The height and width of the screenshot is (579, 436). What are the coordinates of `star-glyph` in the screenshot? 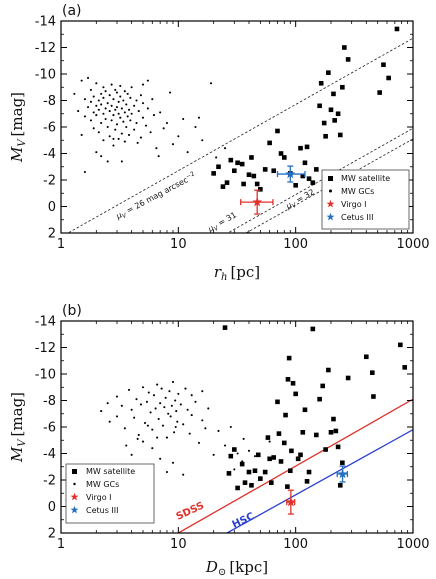 It's located at (330, 203).